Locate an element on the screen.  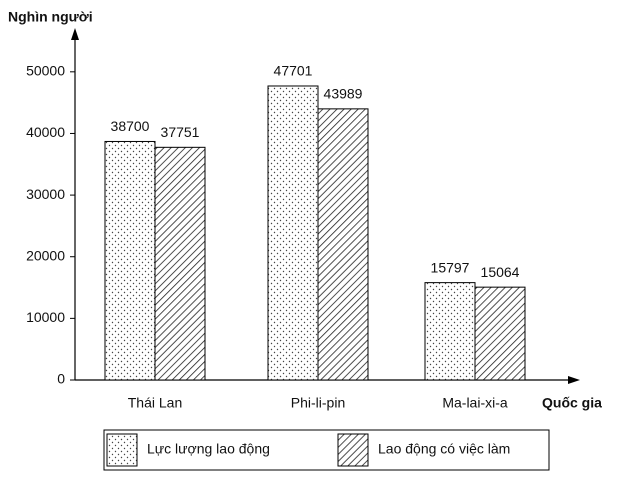
legend-box is located at coordinates (326, 450).